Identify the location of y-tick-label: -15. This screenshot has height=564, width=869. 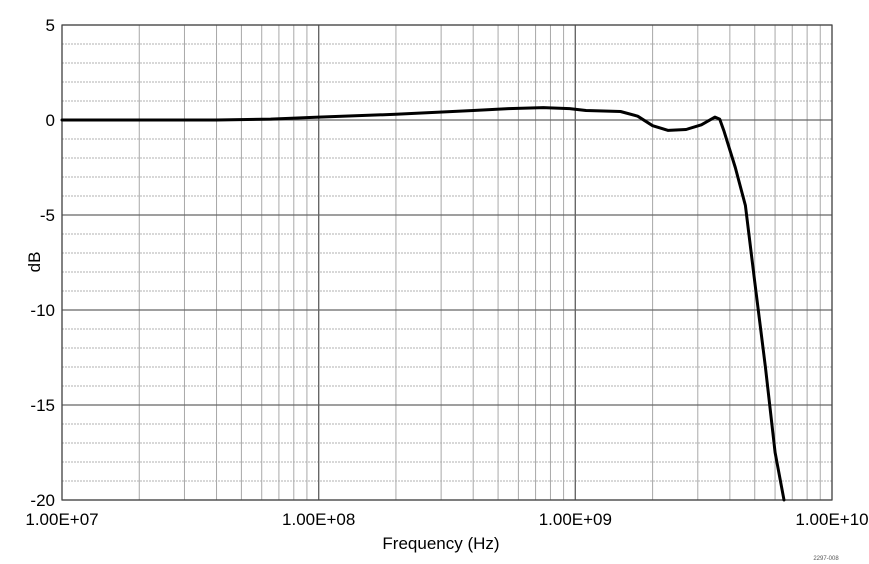
(42, 405).